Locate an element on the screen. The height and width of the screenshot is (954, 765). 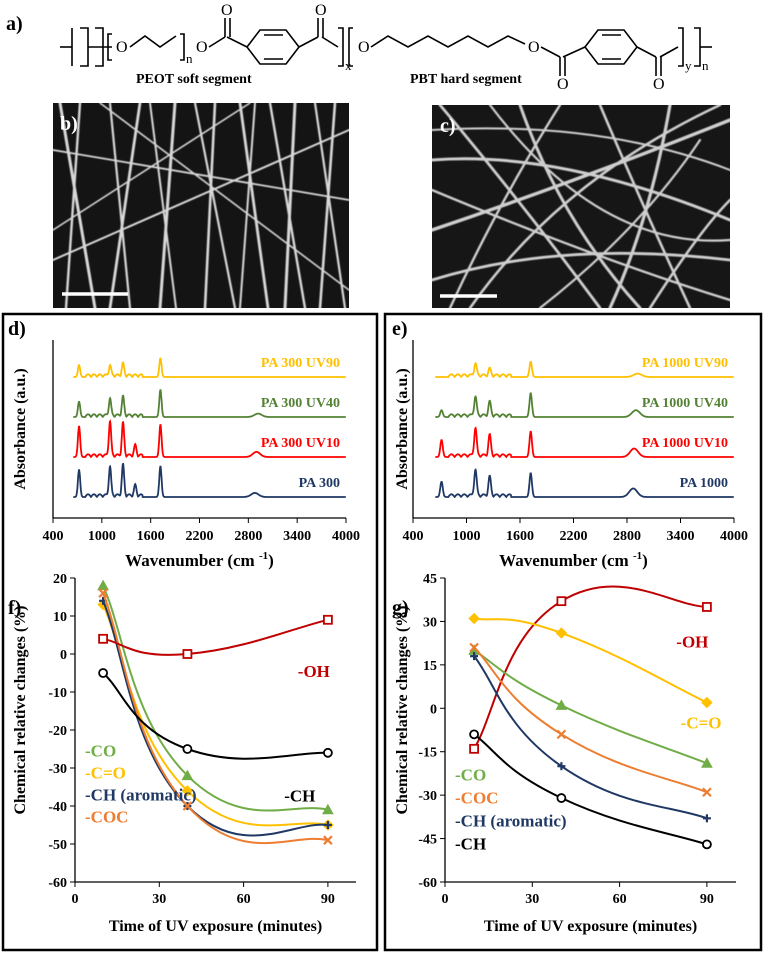
x-tick-label-e: 400 is located at coordinates (413, 536).